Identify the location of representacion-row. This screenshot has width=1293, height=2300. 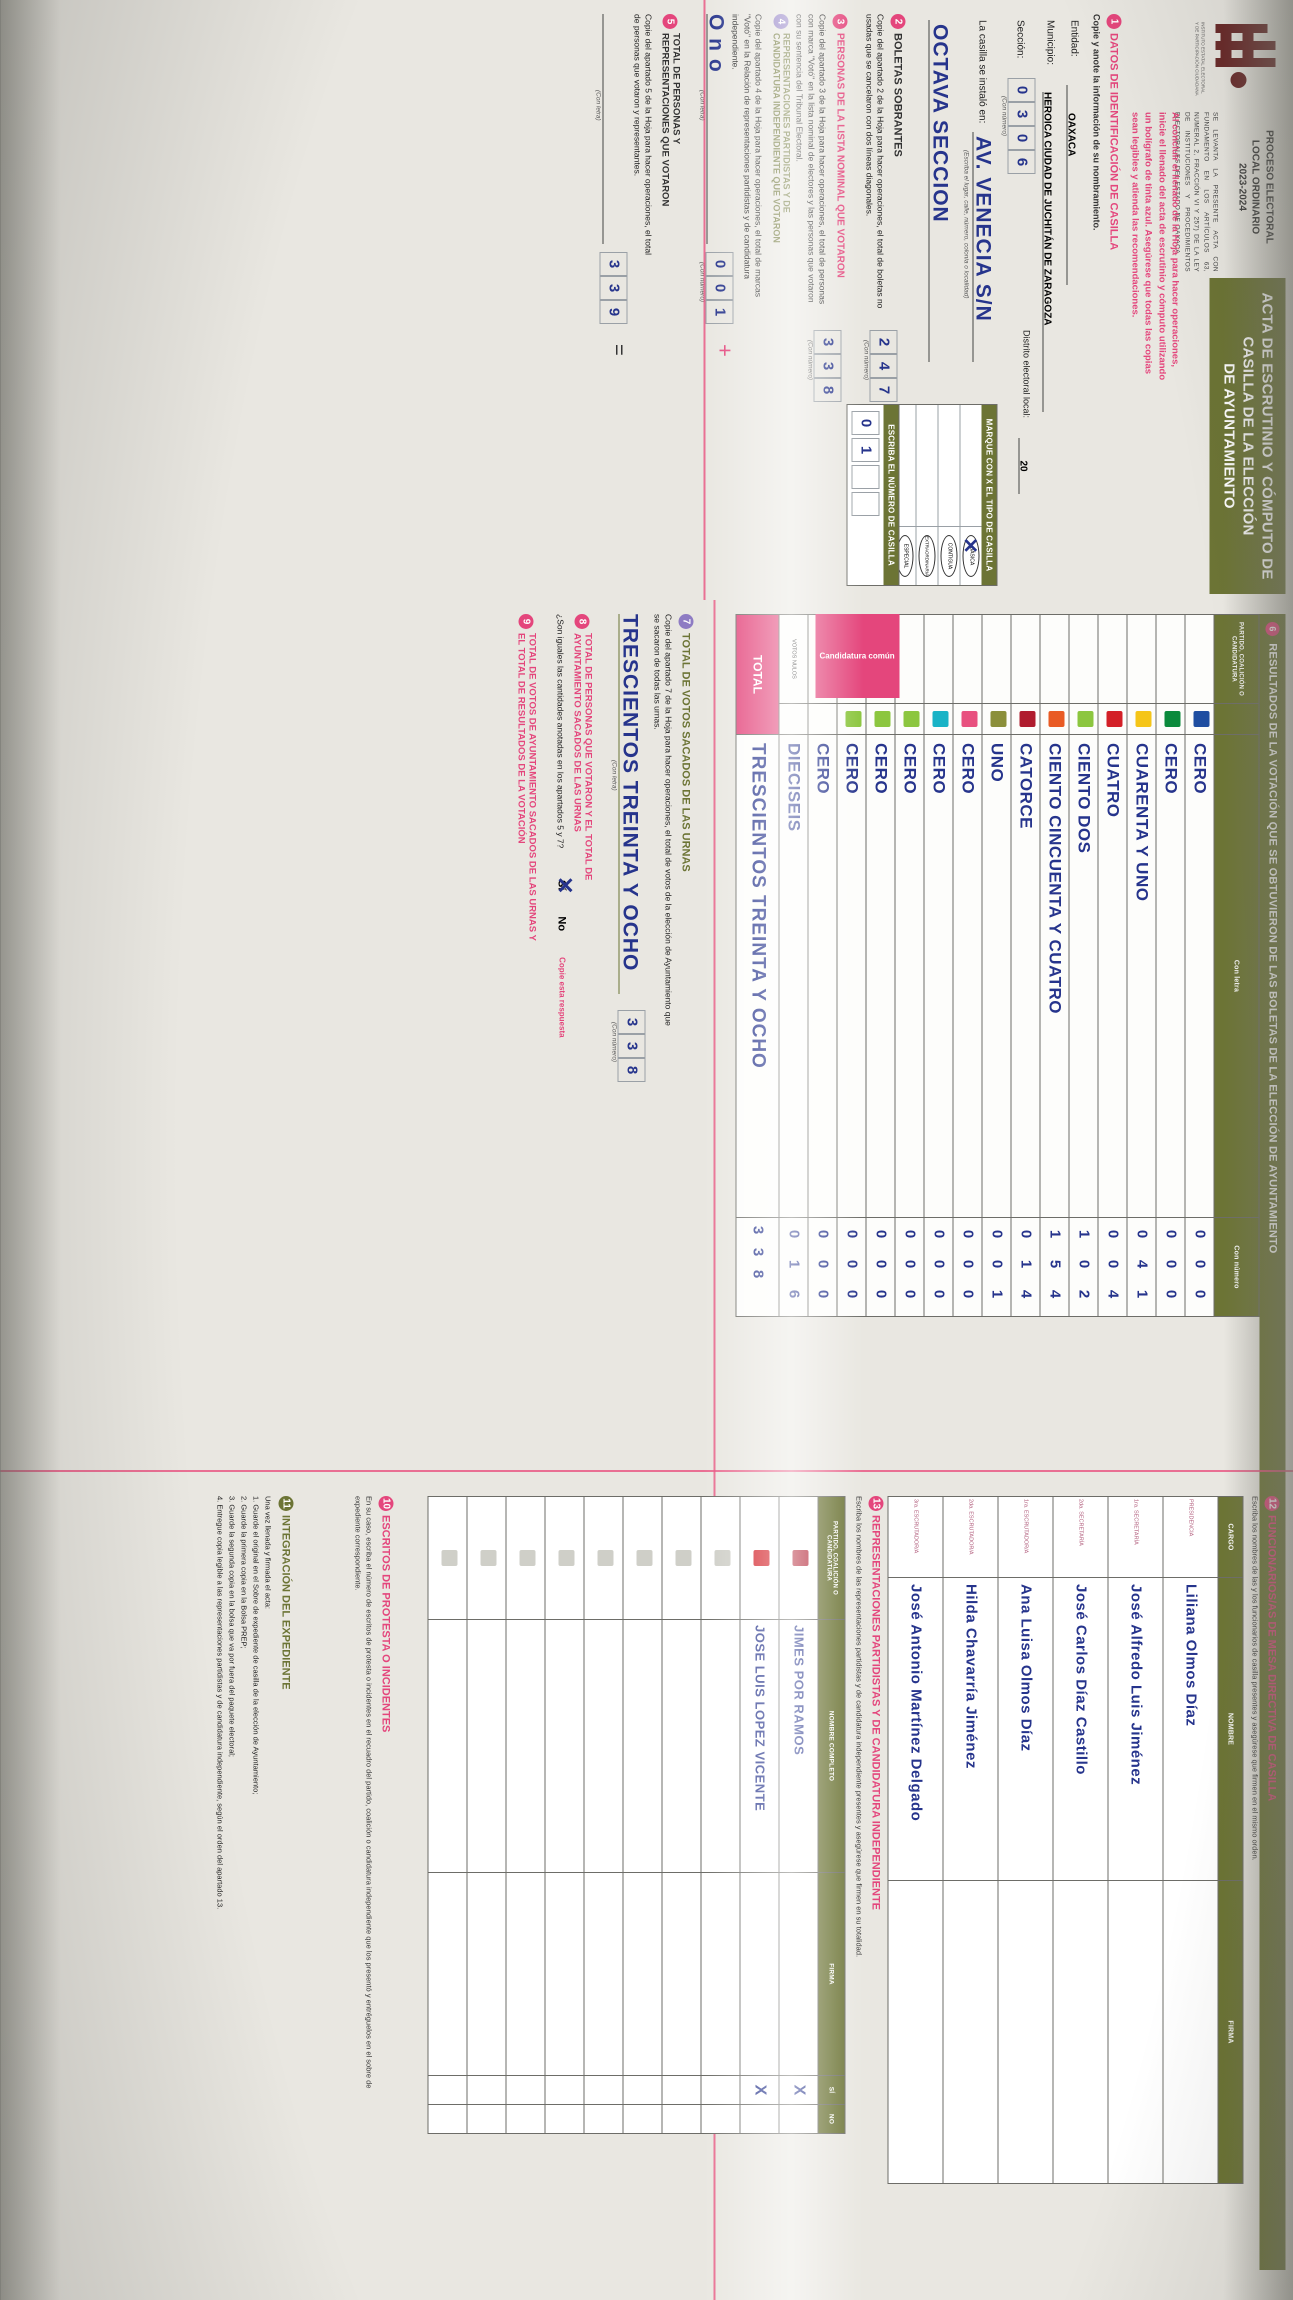
(642, 1815).